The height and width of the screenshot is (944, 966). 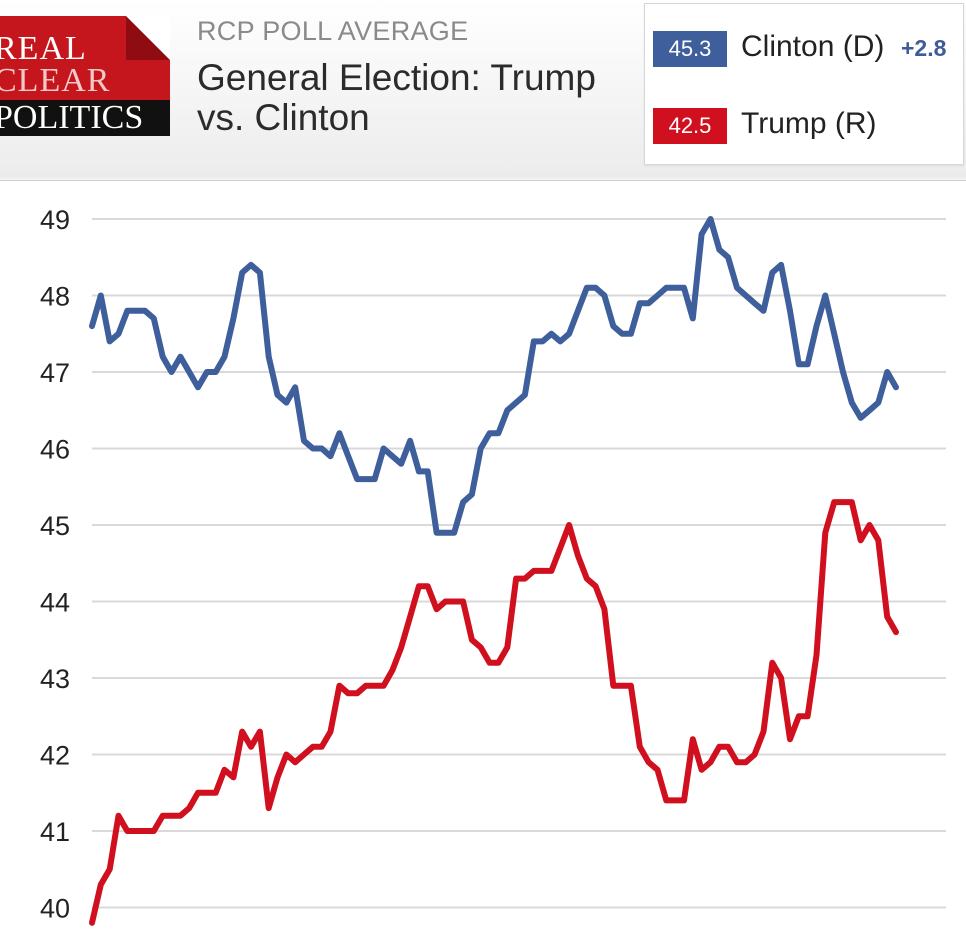 What do you see at coordinates (690, 126) in the screenshot?
I see `trump-value-badge: 42.5` at bounding box center [690, 126].